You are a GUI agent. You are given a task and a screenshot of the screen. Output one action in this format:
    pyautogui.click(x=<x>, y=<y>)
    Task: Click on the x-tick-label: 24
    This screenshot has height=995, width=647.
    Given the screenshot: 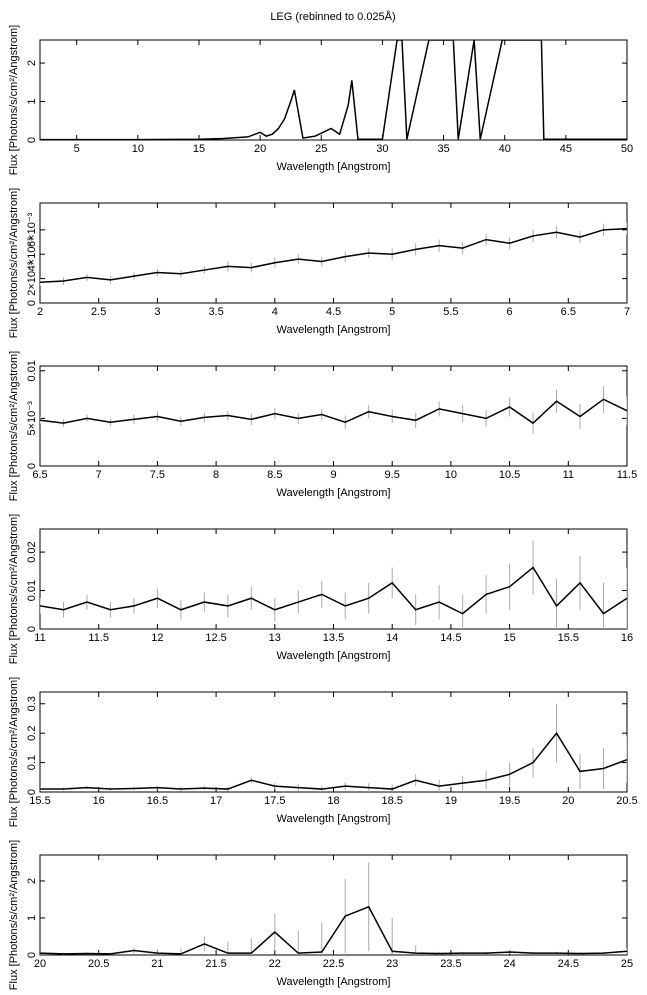 What is the action you would take?
    pyautogui.click(x=509, y=964)
    